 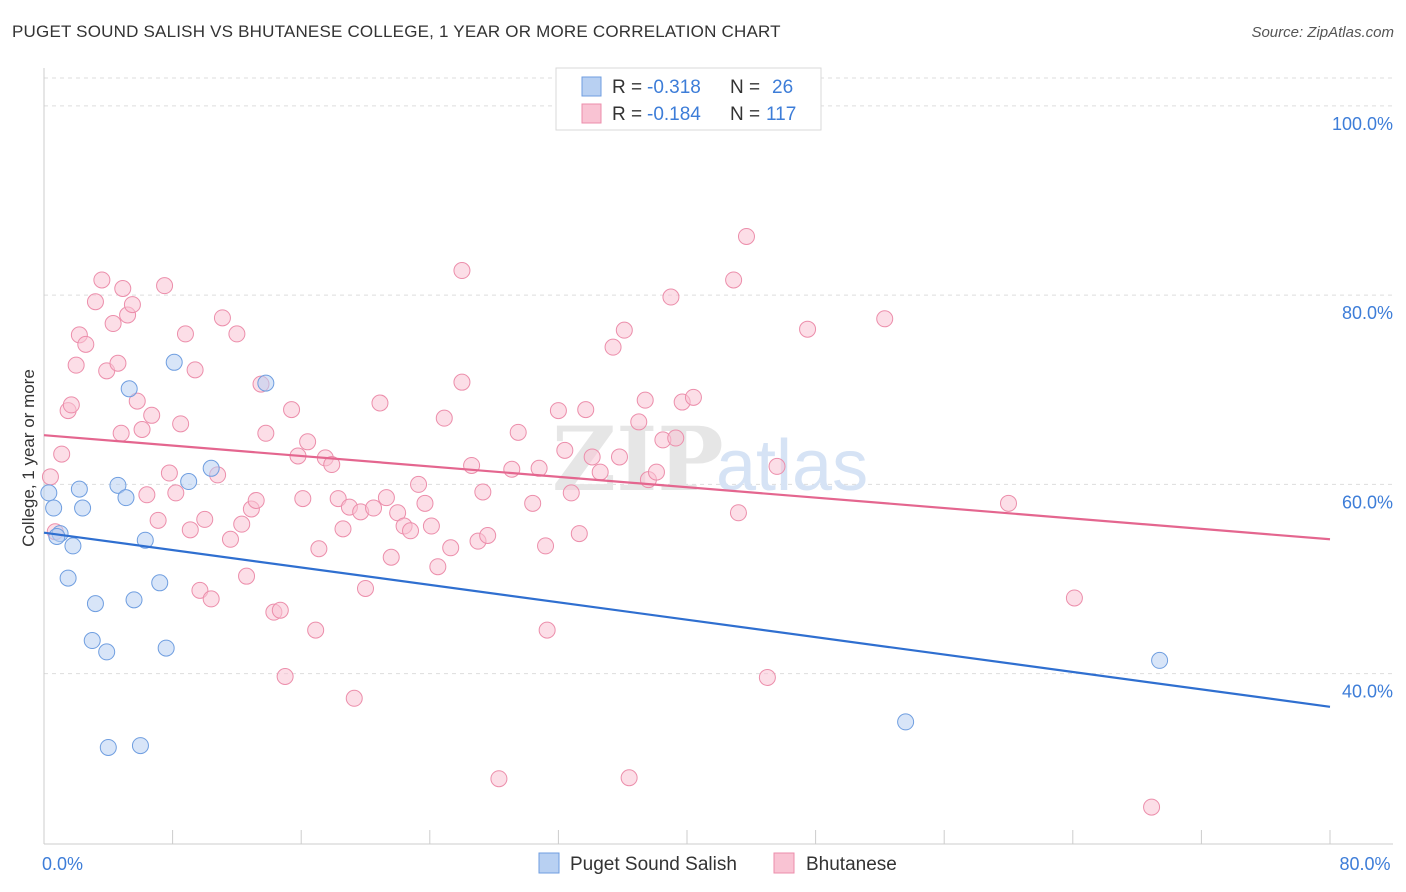 What do you see at coordinates (591, 86) in the screenshot?
I see `legend-blue-swatch` at bounding box center [591, 86].